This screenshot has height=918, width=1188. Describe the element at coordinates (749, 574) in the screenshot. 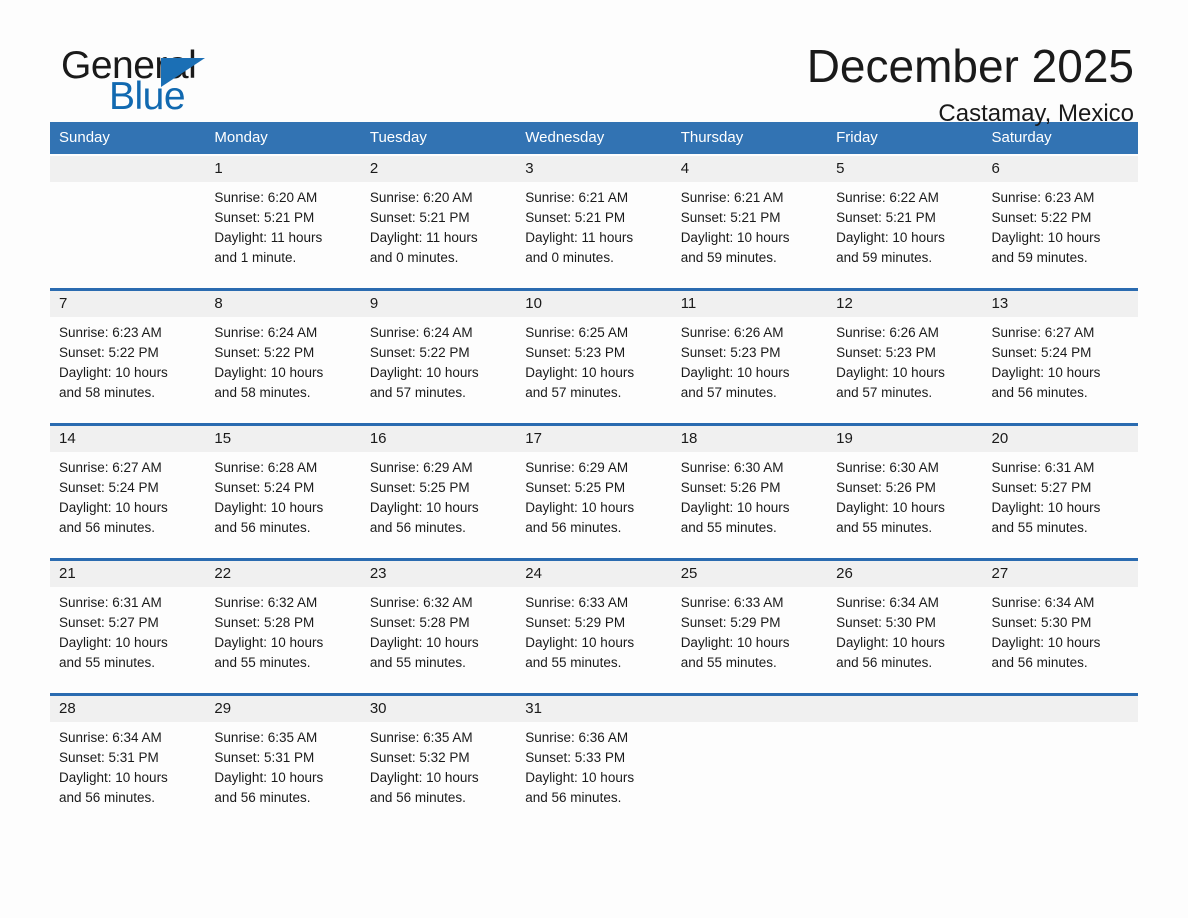

I see `date-band: 25` at that location.